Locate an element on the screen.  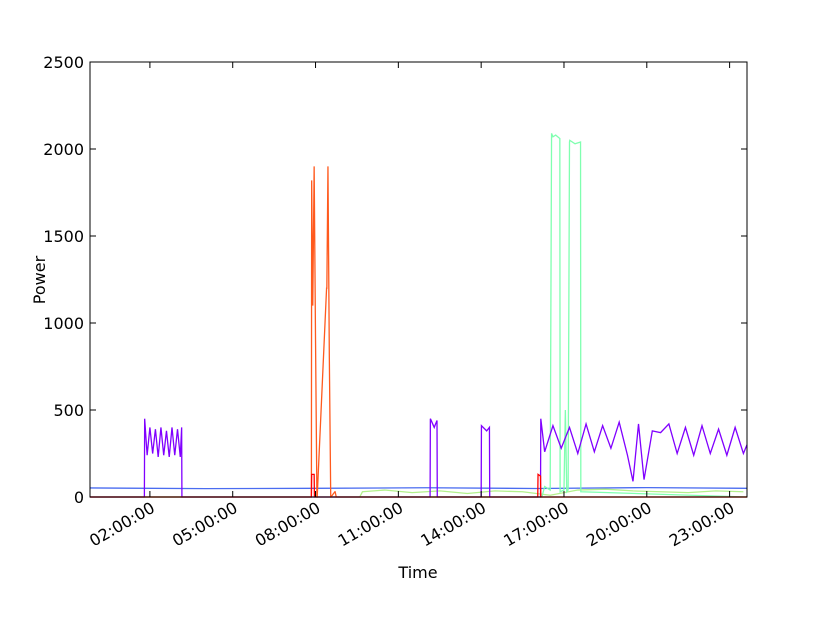
y-tick-label: 0 is located at coordinates (79, 497).